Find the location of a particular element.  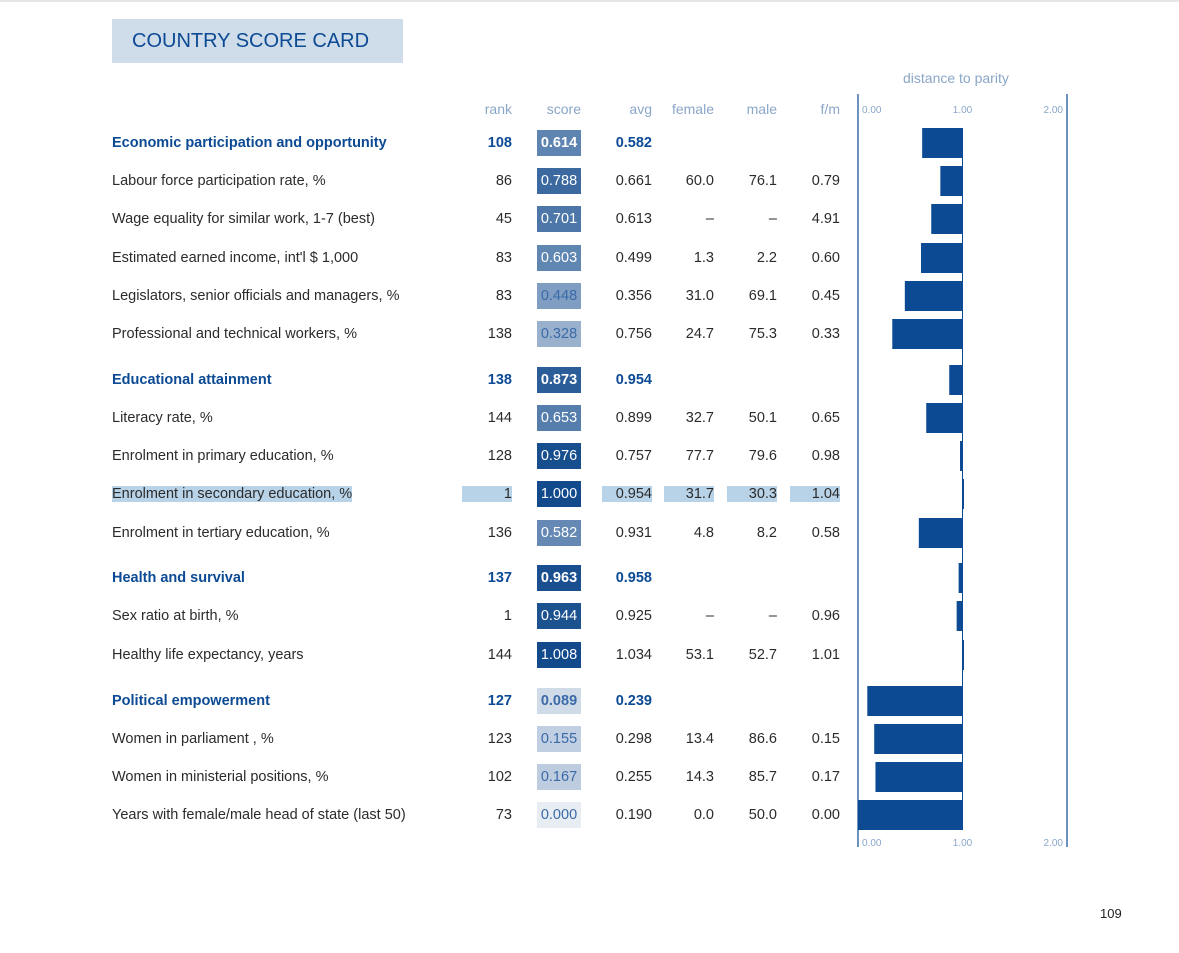

section-label: Health and survival is located at coordinates (178, 578).